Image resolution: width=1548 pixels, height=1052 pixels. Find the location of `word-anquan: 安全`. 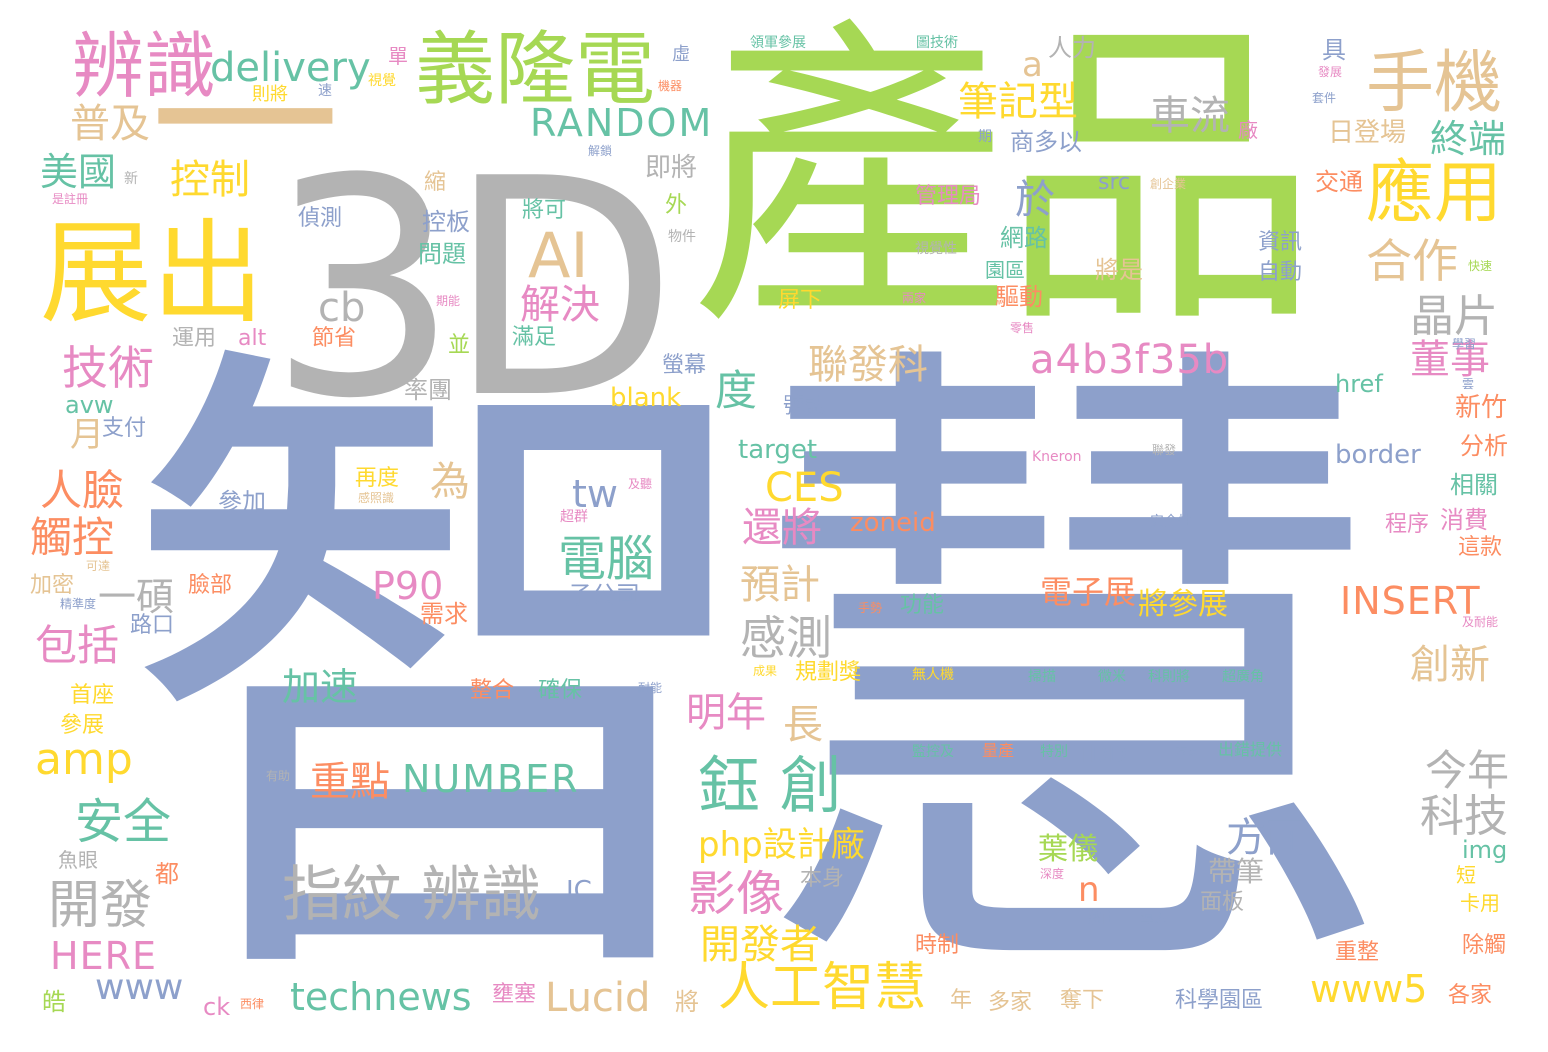

word-anquan: 安全 is located at coordinates (123, 822).